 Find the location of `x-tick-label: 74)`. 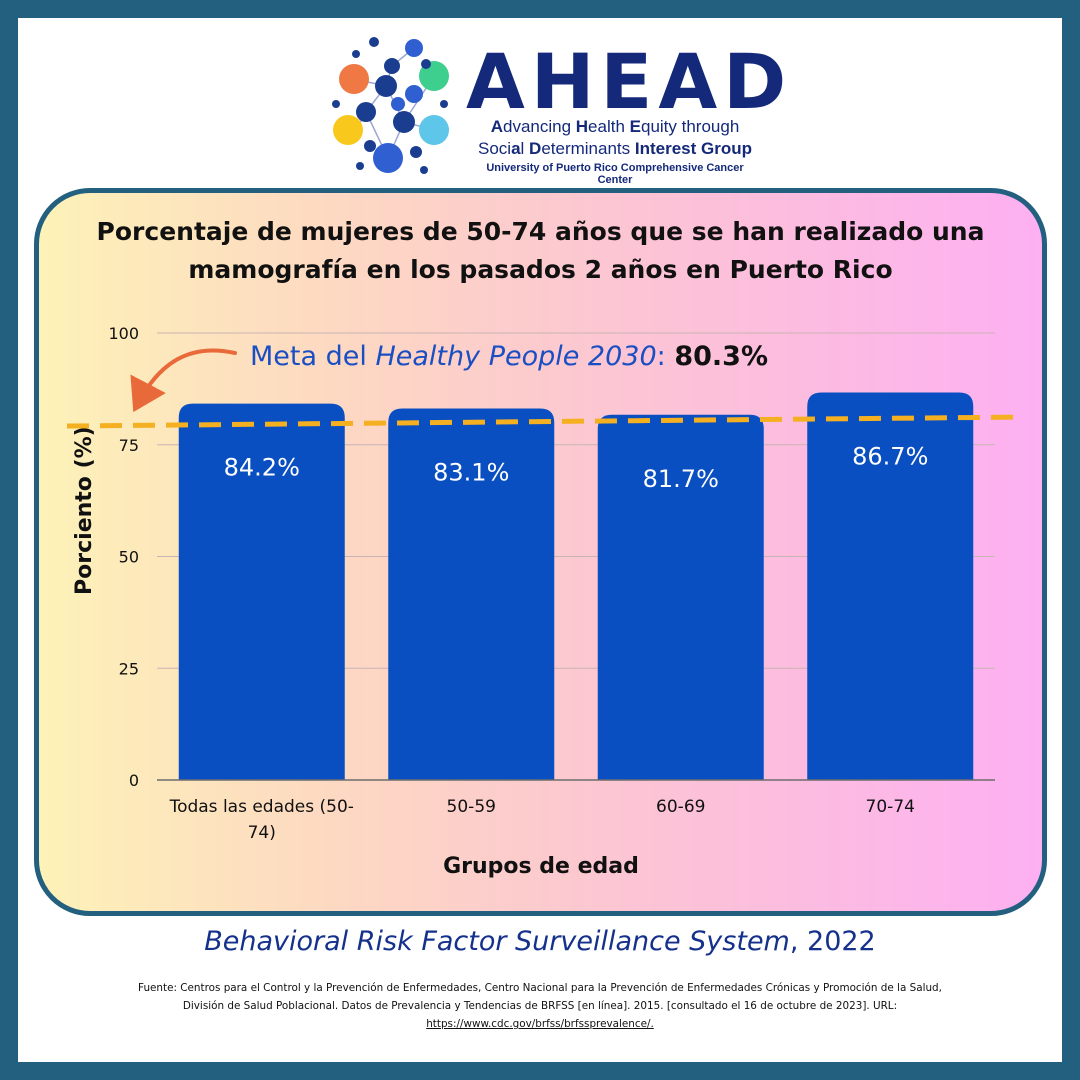

x-tick-label: 74) is located at coordinates (262, 833).